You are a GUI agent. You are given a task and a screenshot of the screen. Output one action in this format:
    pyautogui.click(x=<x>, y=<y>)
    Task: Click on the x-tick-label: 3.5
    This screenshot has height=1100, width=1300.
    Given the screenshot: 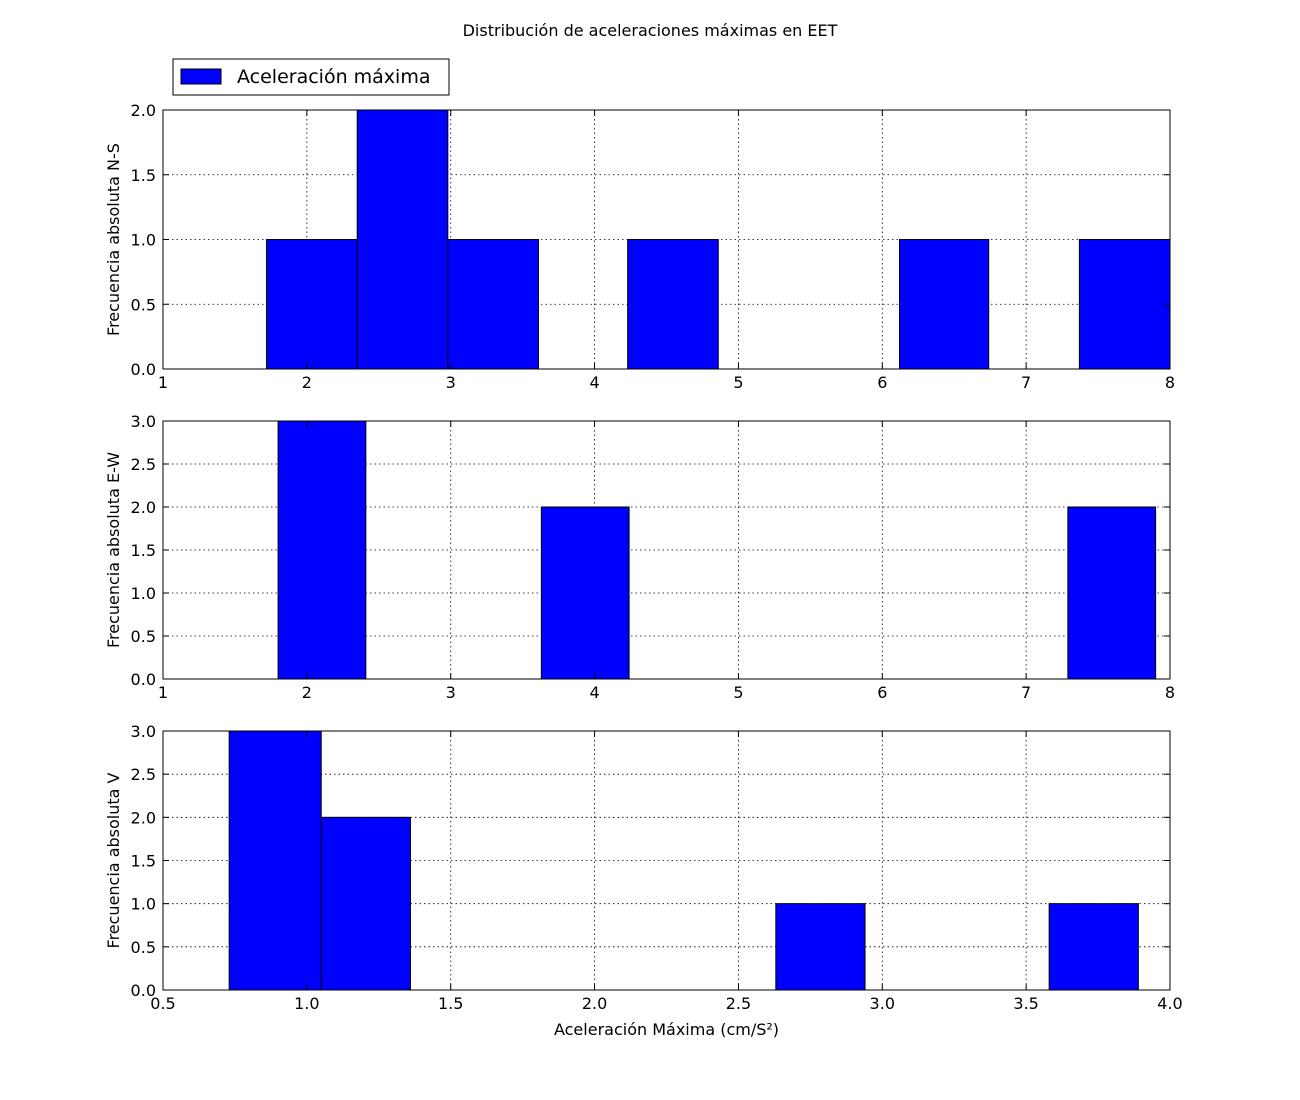 What is the action you would take?
    pyautogui.click(x=1025, y=1003)
    